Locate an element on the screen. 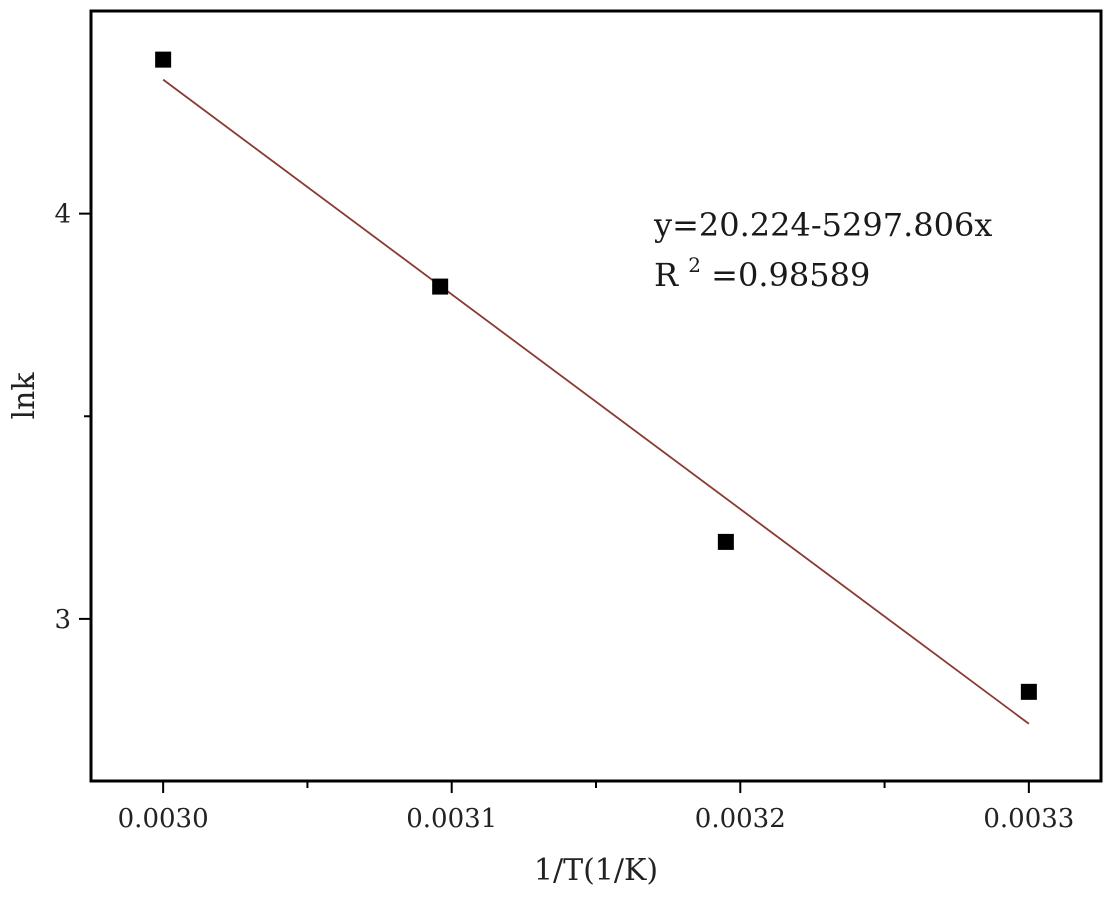 The height and width of the screenshot is (902, 1110). x-axis-ticks: 0.0030 0.0031 0.0032 0.0033 is located at coordinates (596, 807).